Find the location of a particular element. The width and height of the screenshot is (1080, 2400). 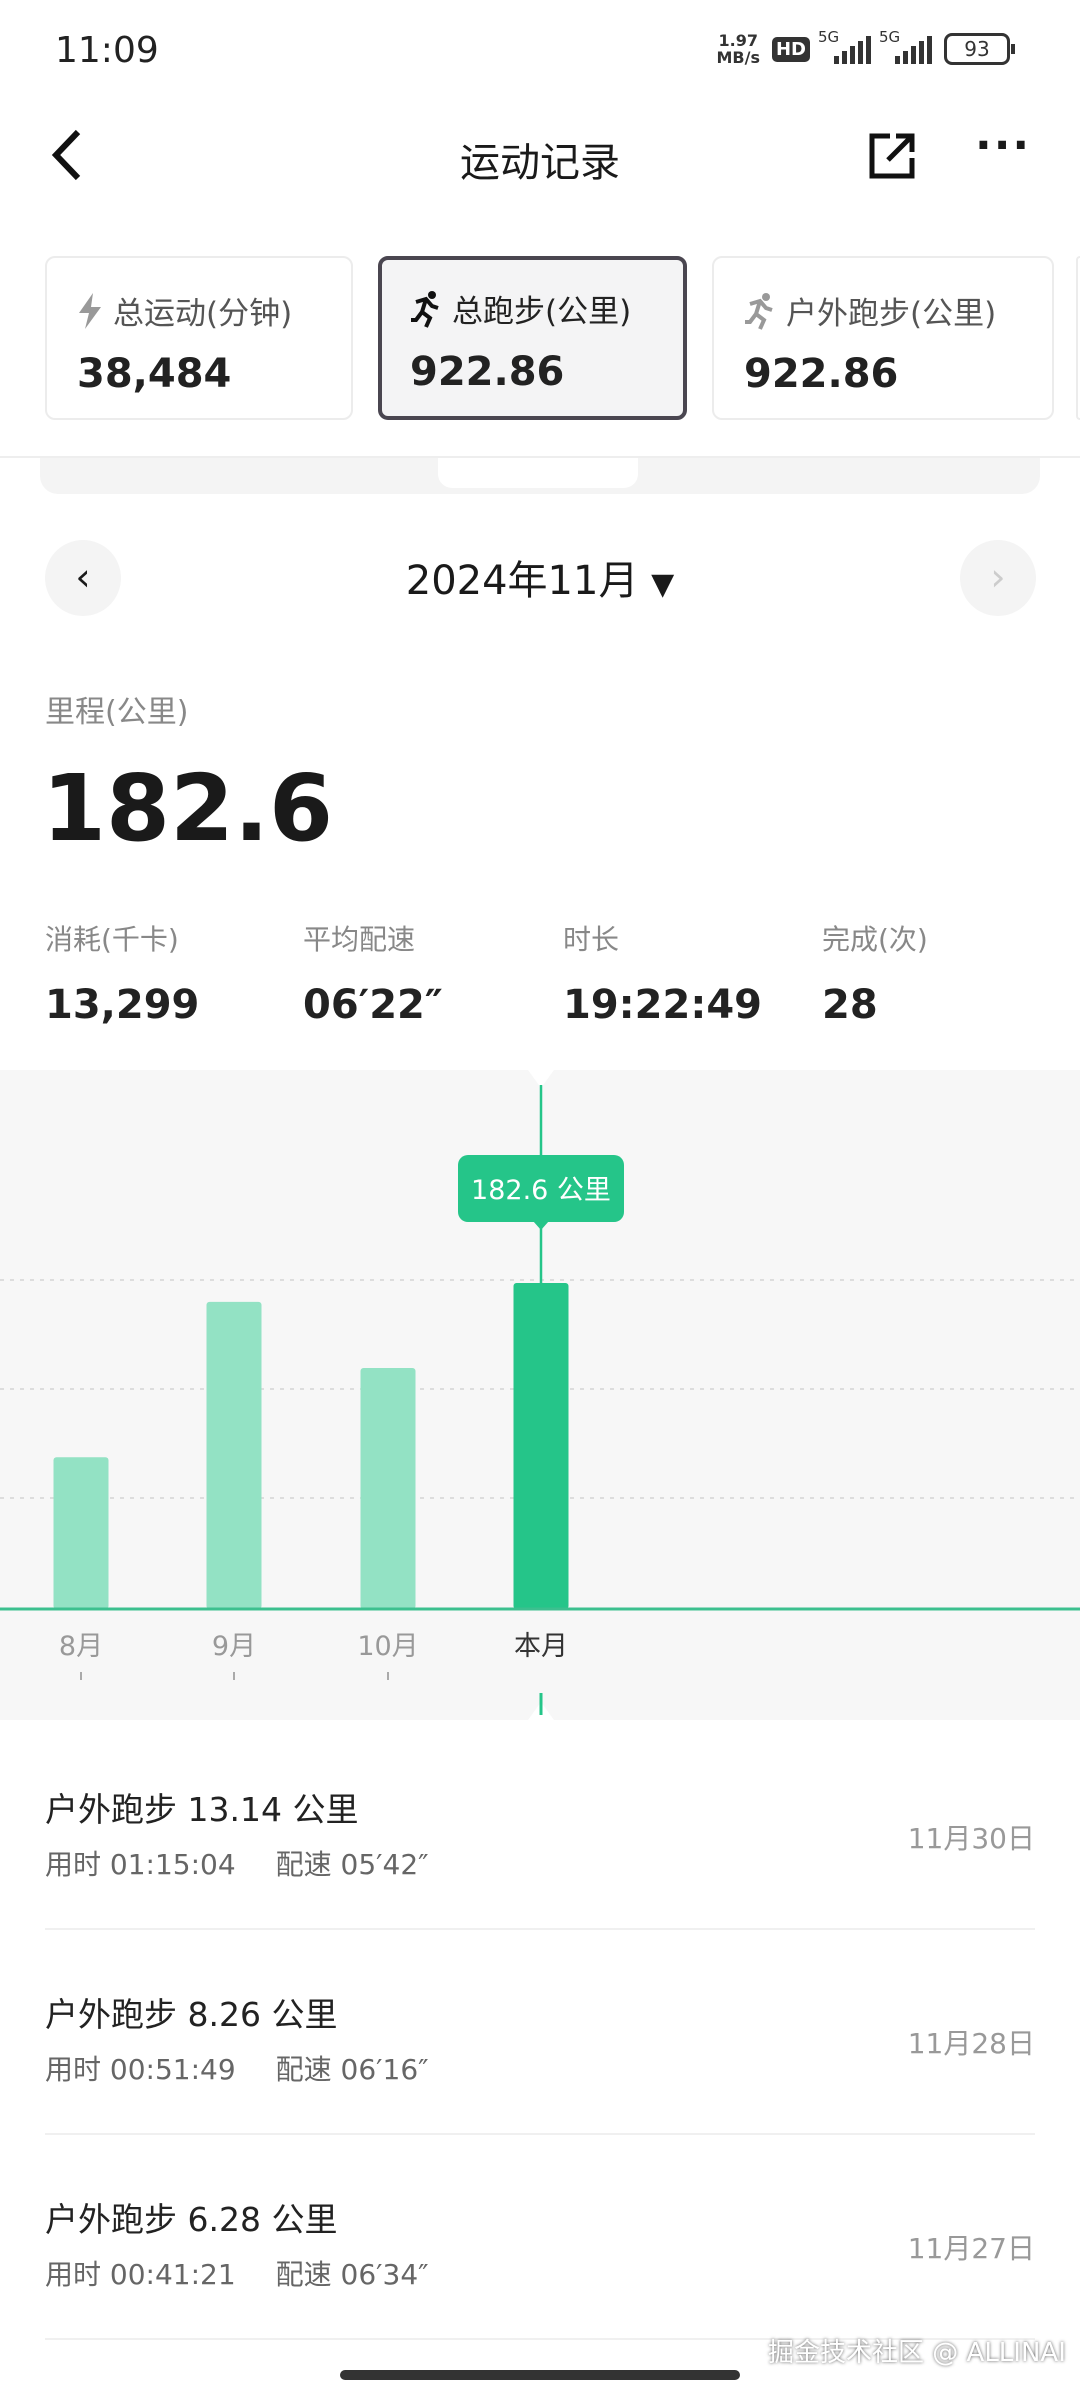

share-icon is located at coordinates (892, 156).